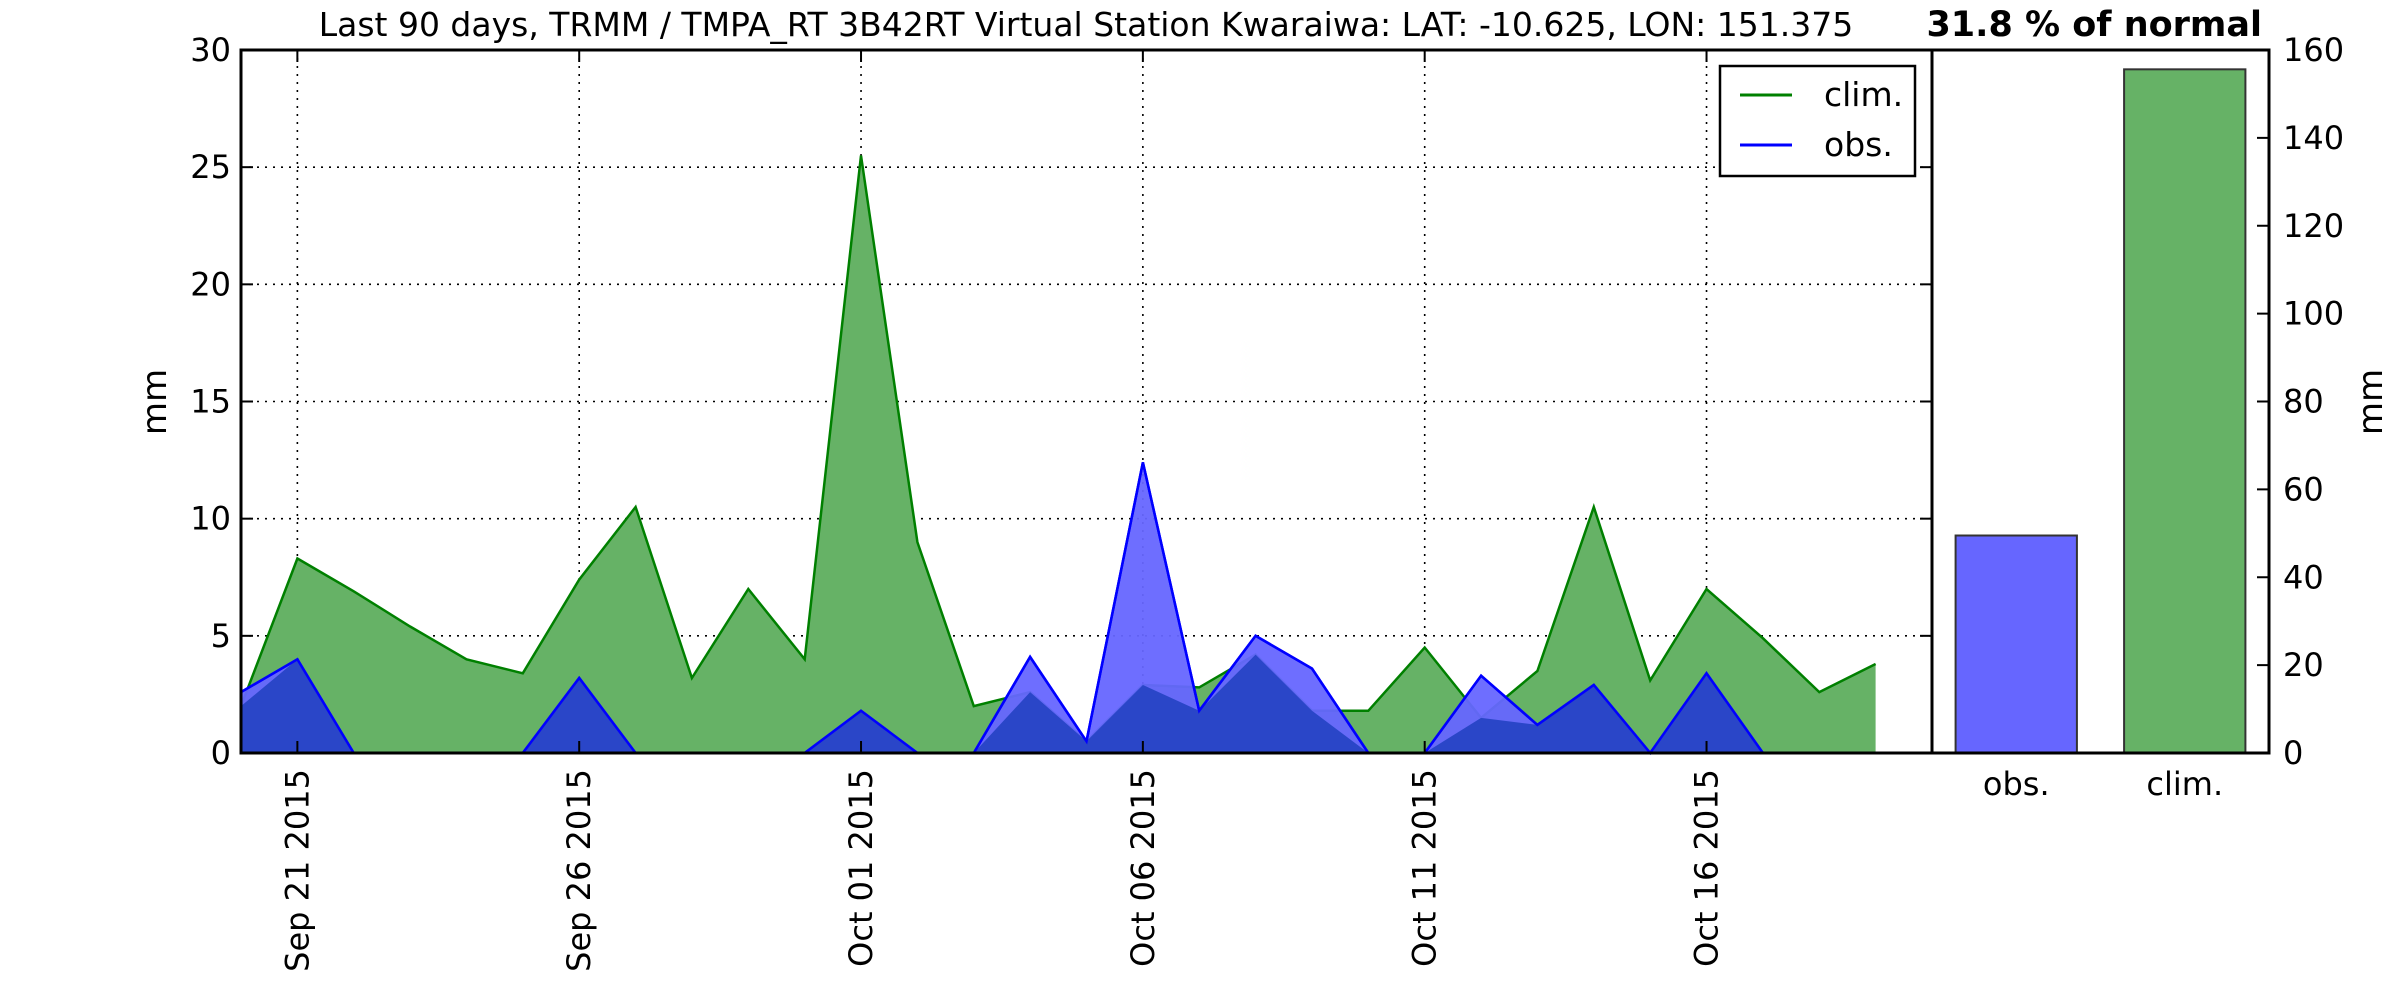 Image resolution: width=2400 pixels, height=1000 pixels. I want to click on y-tick-label: 30, so click(210, 50).